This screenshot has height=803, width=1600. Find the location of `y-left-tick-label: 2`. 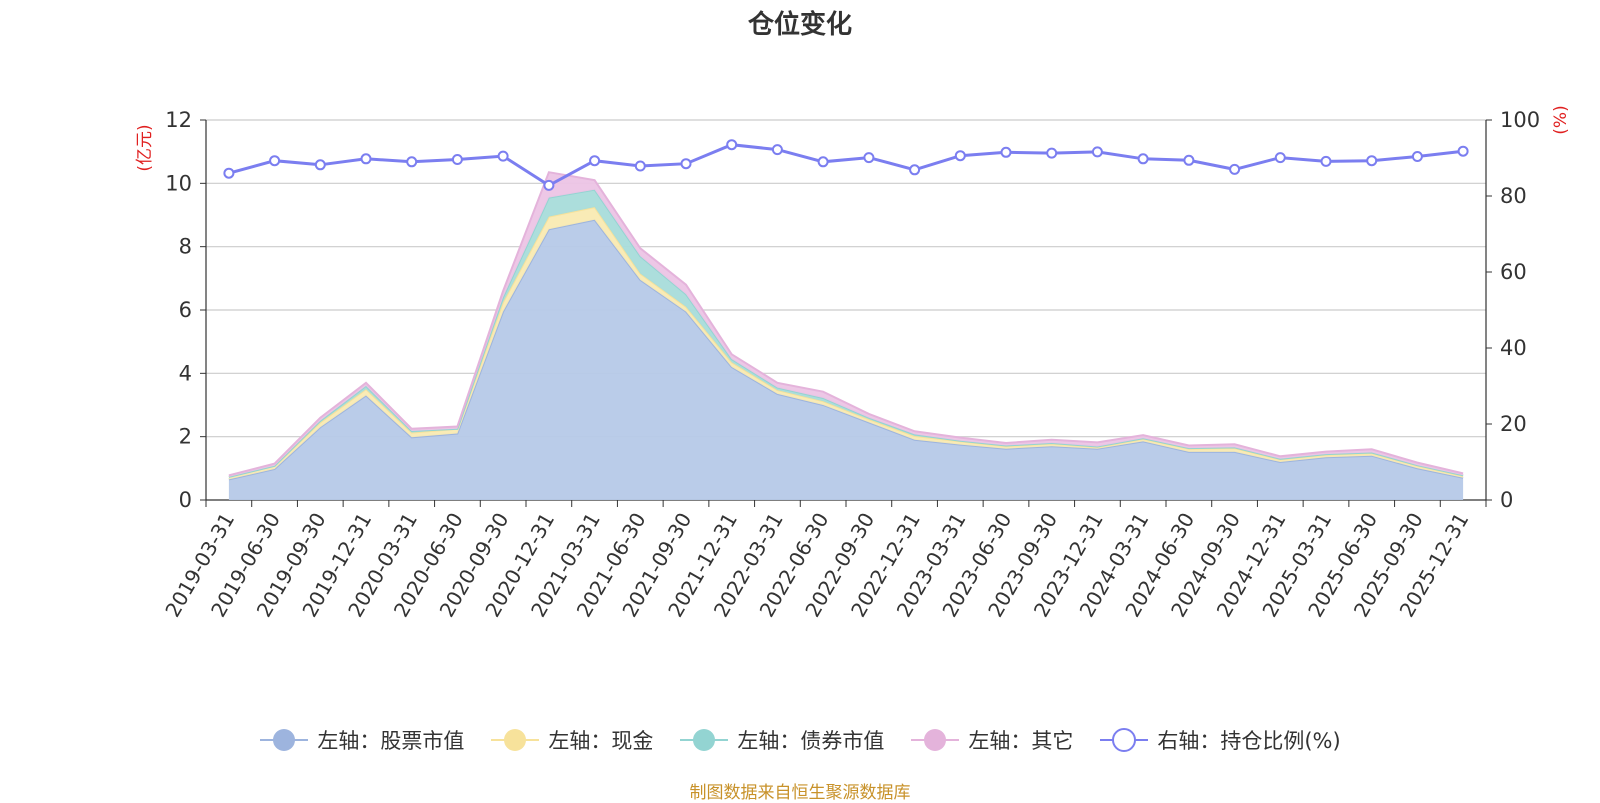

y-left-tick-label: 2 is located at coordinates (185, 437).